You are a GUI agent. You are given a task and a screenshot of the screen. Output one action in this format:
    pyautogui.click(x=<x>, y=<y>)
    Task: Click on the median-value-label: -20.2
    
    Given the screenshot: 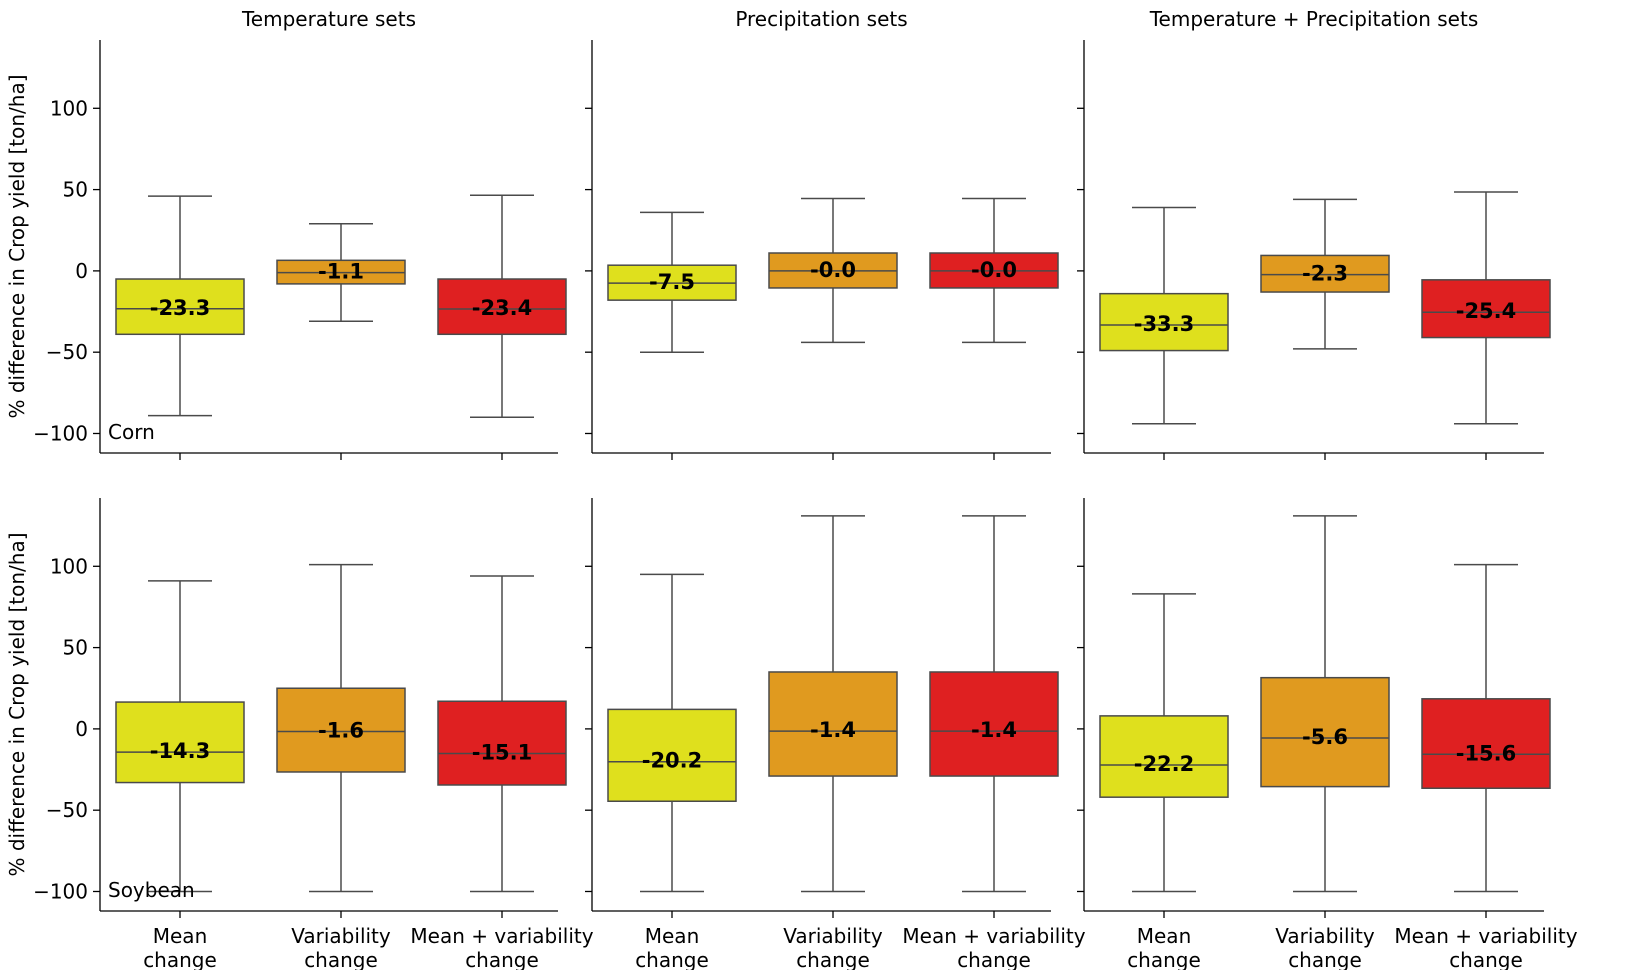 What is the action you would take?
    pyautogui.click(x=672, y=761)
    